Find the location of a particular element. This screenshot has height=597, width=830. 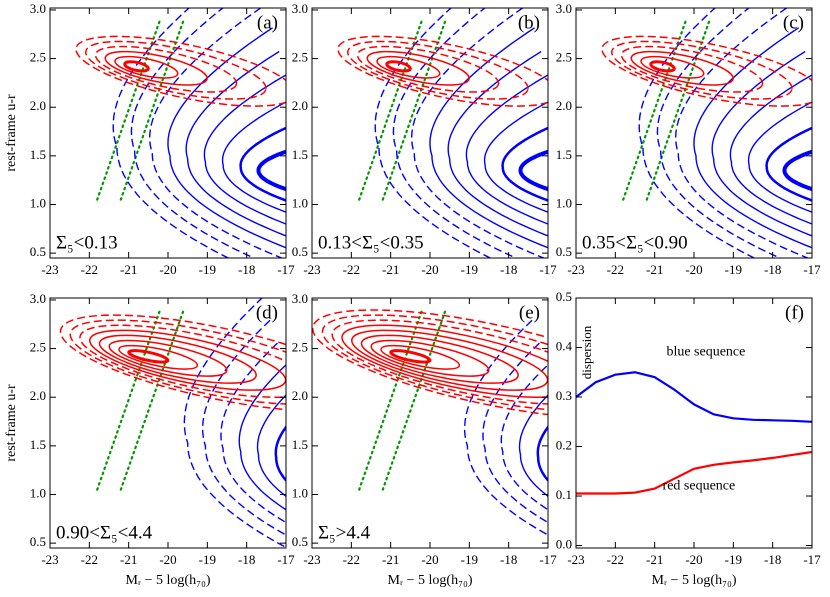

y-axis-label: dispersion is located at coordinates (586, 352).